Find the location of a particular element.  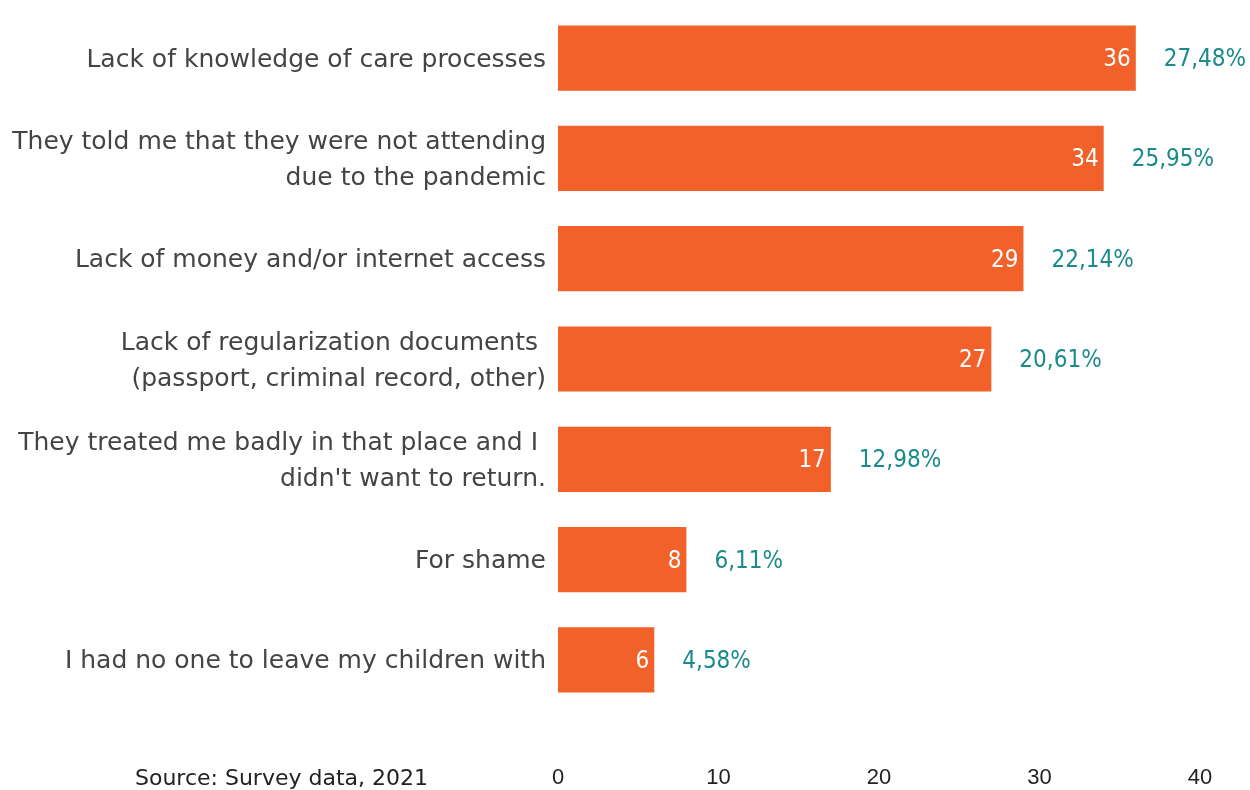

source-note: Source: Survey data, 2021 is located at coordinates (282, 777).